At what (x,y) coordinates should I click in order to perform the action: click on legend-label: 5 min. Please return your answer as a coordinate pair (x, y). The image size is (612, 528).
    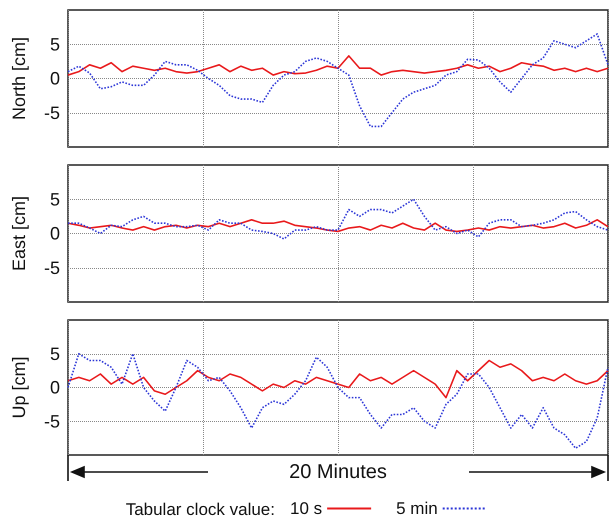
    Looking at the image, I should click on (417, 508).